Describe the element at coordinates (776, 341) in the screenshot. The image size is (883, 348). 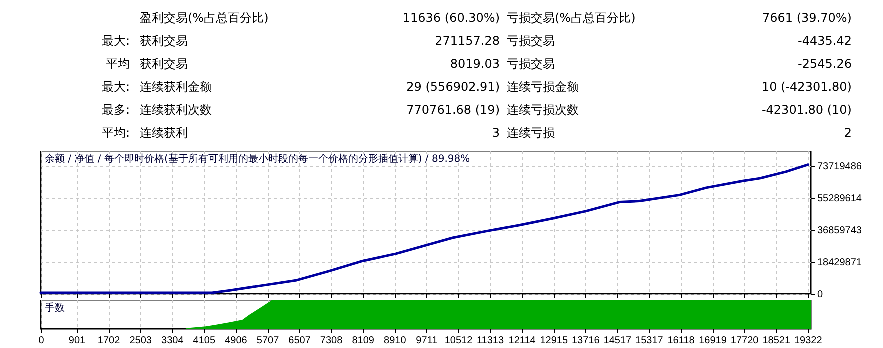
I see `x-tick-label: 18521` at that location.